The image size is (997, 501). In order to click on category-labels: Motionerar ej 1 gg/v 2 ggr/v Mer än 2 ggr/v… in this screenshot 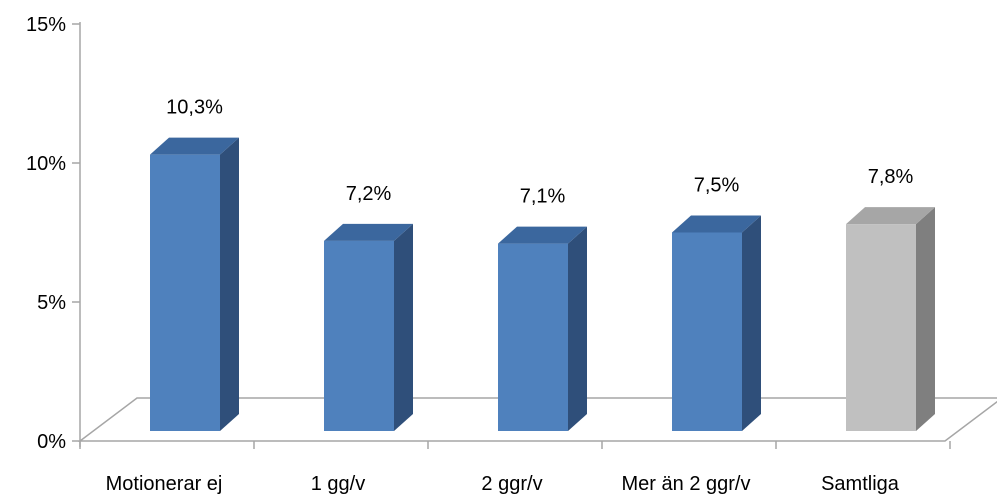, I will do `click(503, 484)`.